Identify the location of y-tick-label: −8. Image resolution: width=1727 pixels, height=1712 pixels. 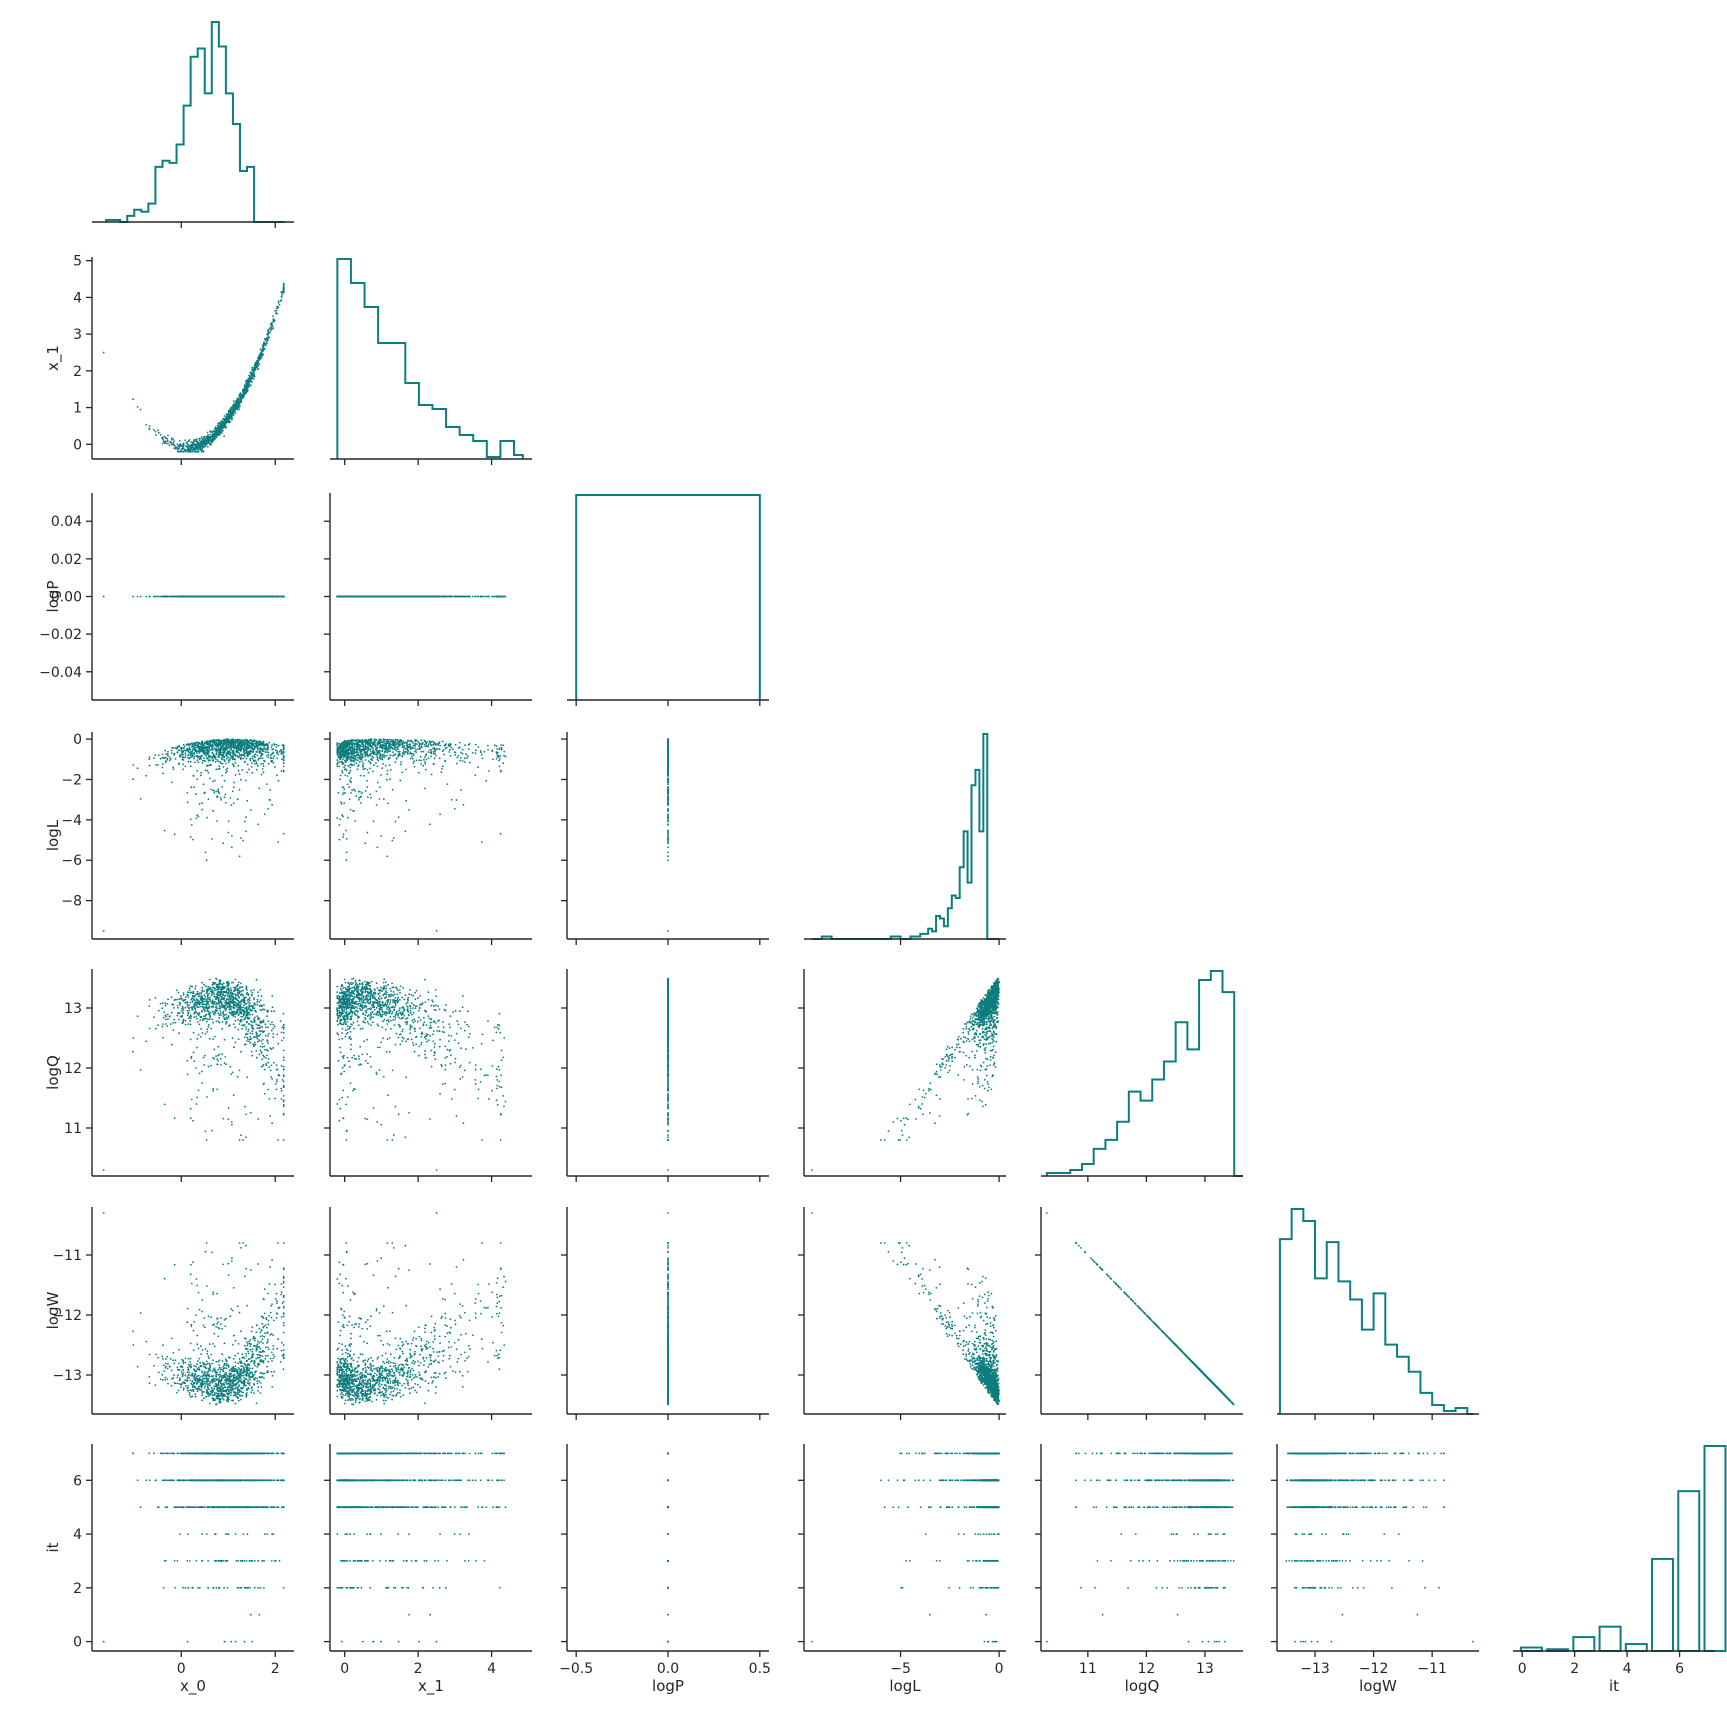
(71, 902).